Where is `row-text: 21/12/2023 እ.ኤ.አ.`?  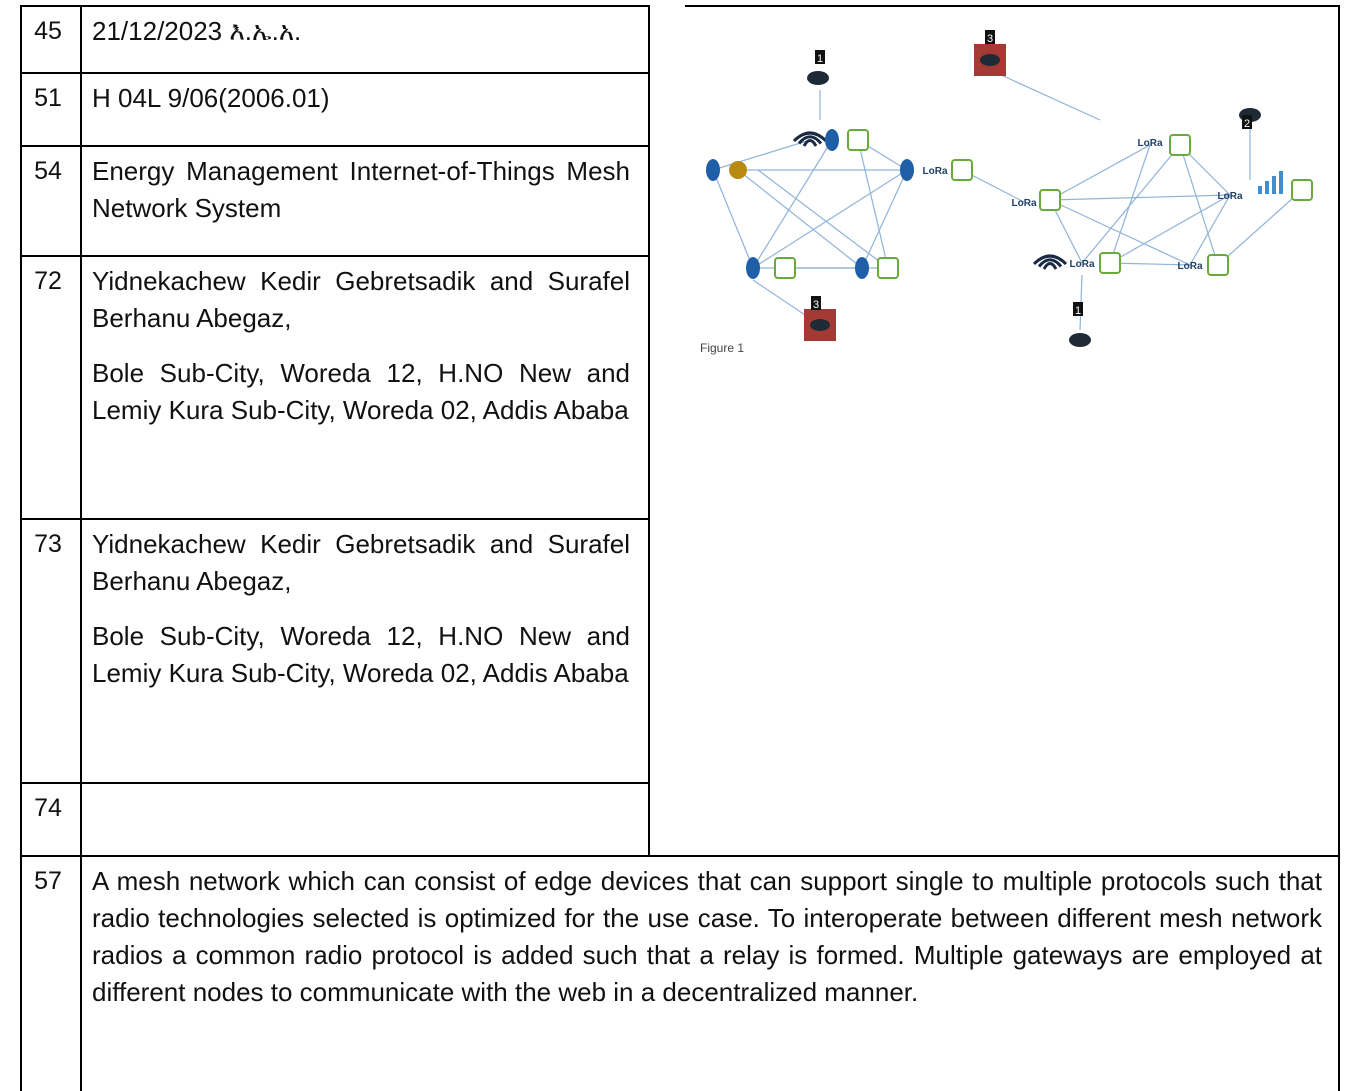 row-text: 21/12/2023 እ.ኤ.አ. is located at coordinates (361, 40).